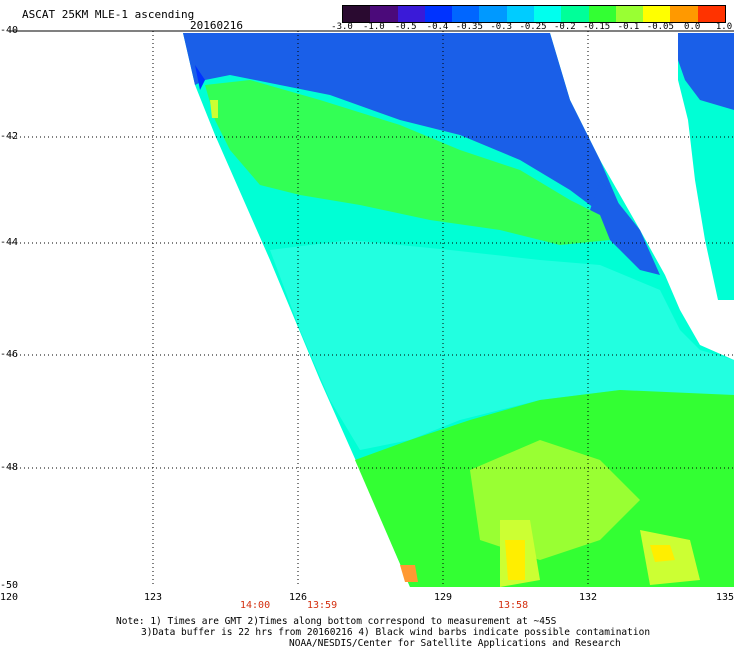  Describe the element at coordinates (216, 25) in the screenshot. I see `product-date: 20160216` at that location.